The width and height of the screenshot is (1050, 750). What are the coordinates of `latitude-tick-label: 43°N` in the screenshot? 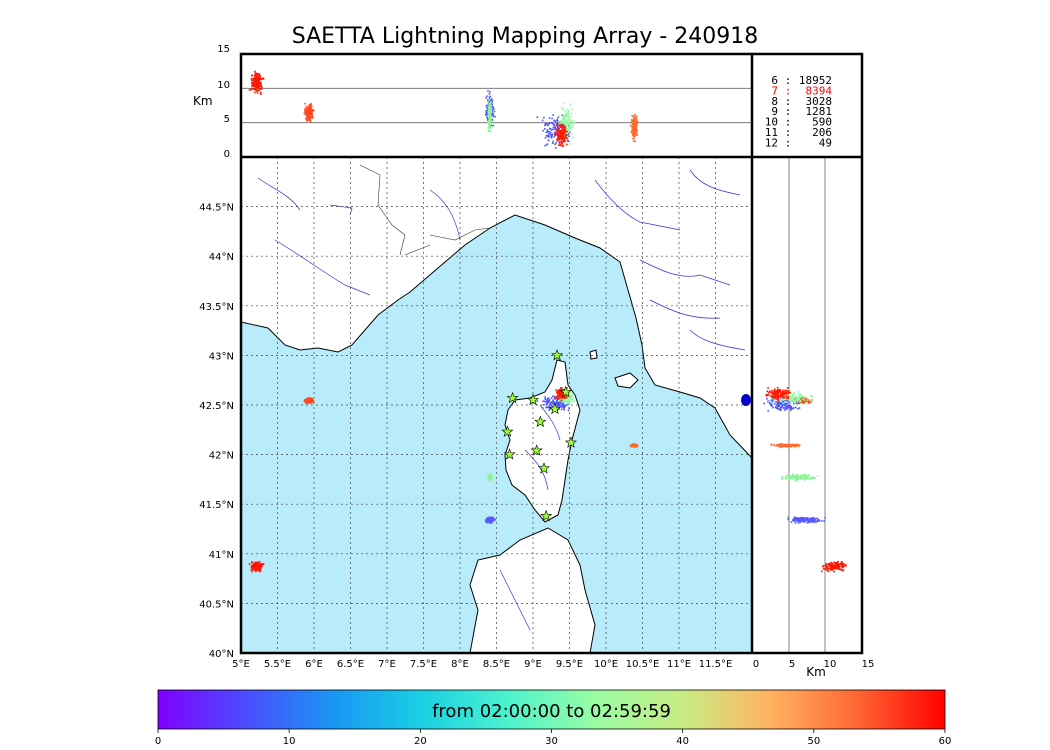 It's located at (221, 356).